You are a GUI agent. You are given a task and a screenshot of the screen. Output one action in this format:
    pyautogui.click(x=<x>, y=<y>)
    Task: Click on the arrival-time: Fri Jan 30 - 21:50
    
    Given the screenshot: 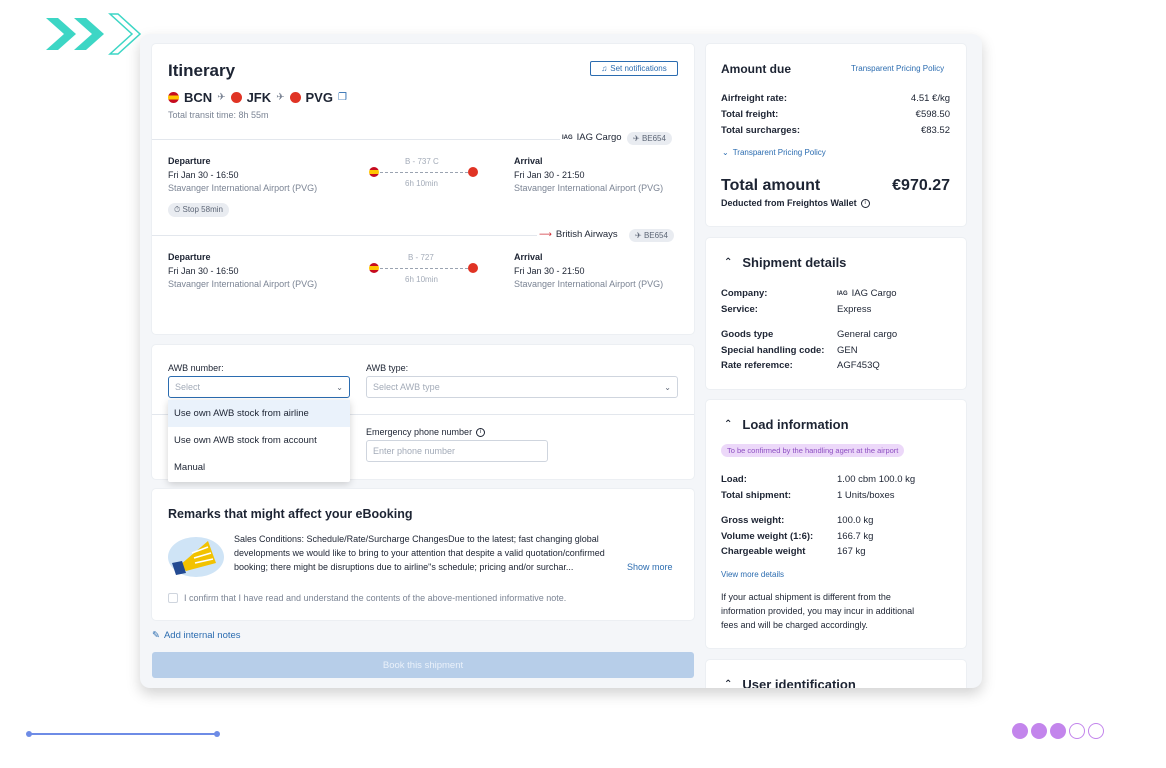 What is the action you would take?
    pyautogui.click(x=549, y=175)
    